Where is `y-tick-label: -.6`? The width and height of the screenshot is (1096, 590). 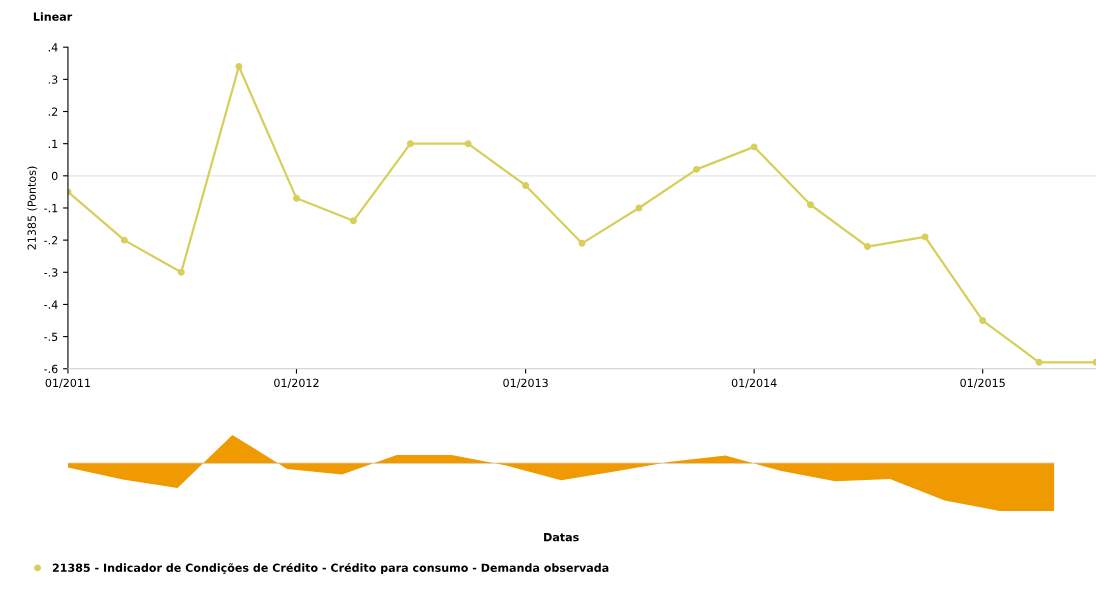
y-tick-label: -.6 is located at coordinates (51, 369).